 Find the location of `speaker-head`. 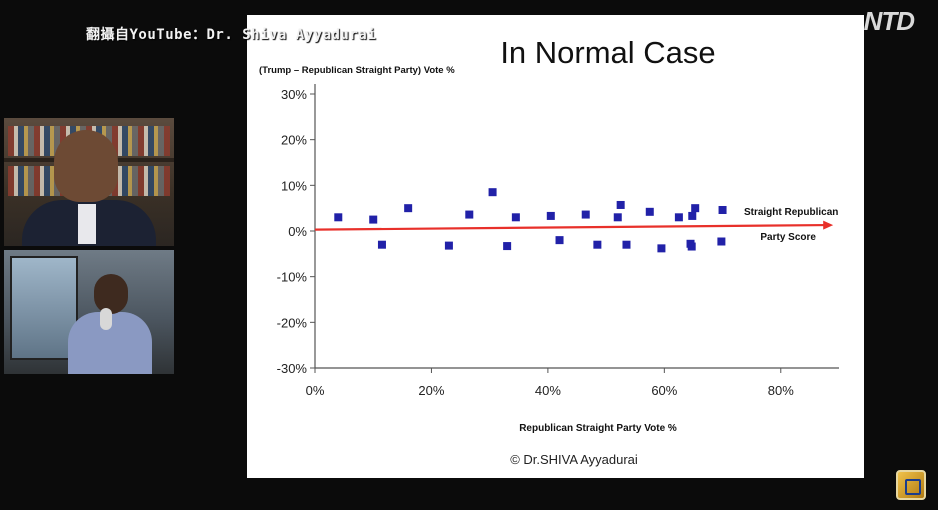

speaker-head is located at coordinates (86, 166).